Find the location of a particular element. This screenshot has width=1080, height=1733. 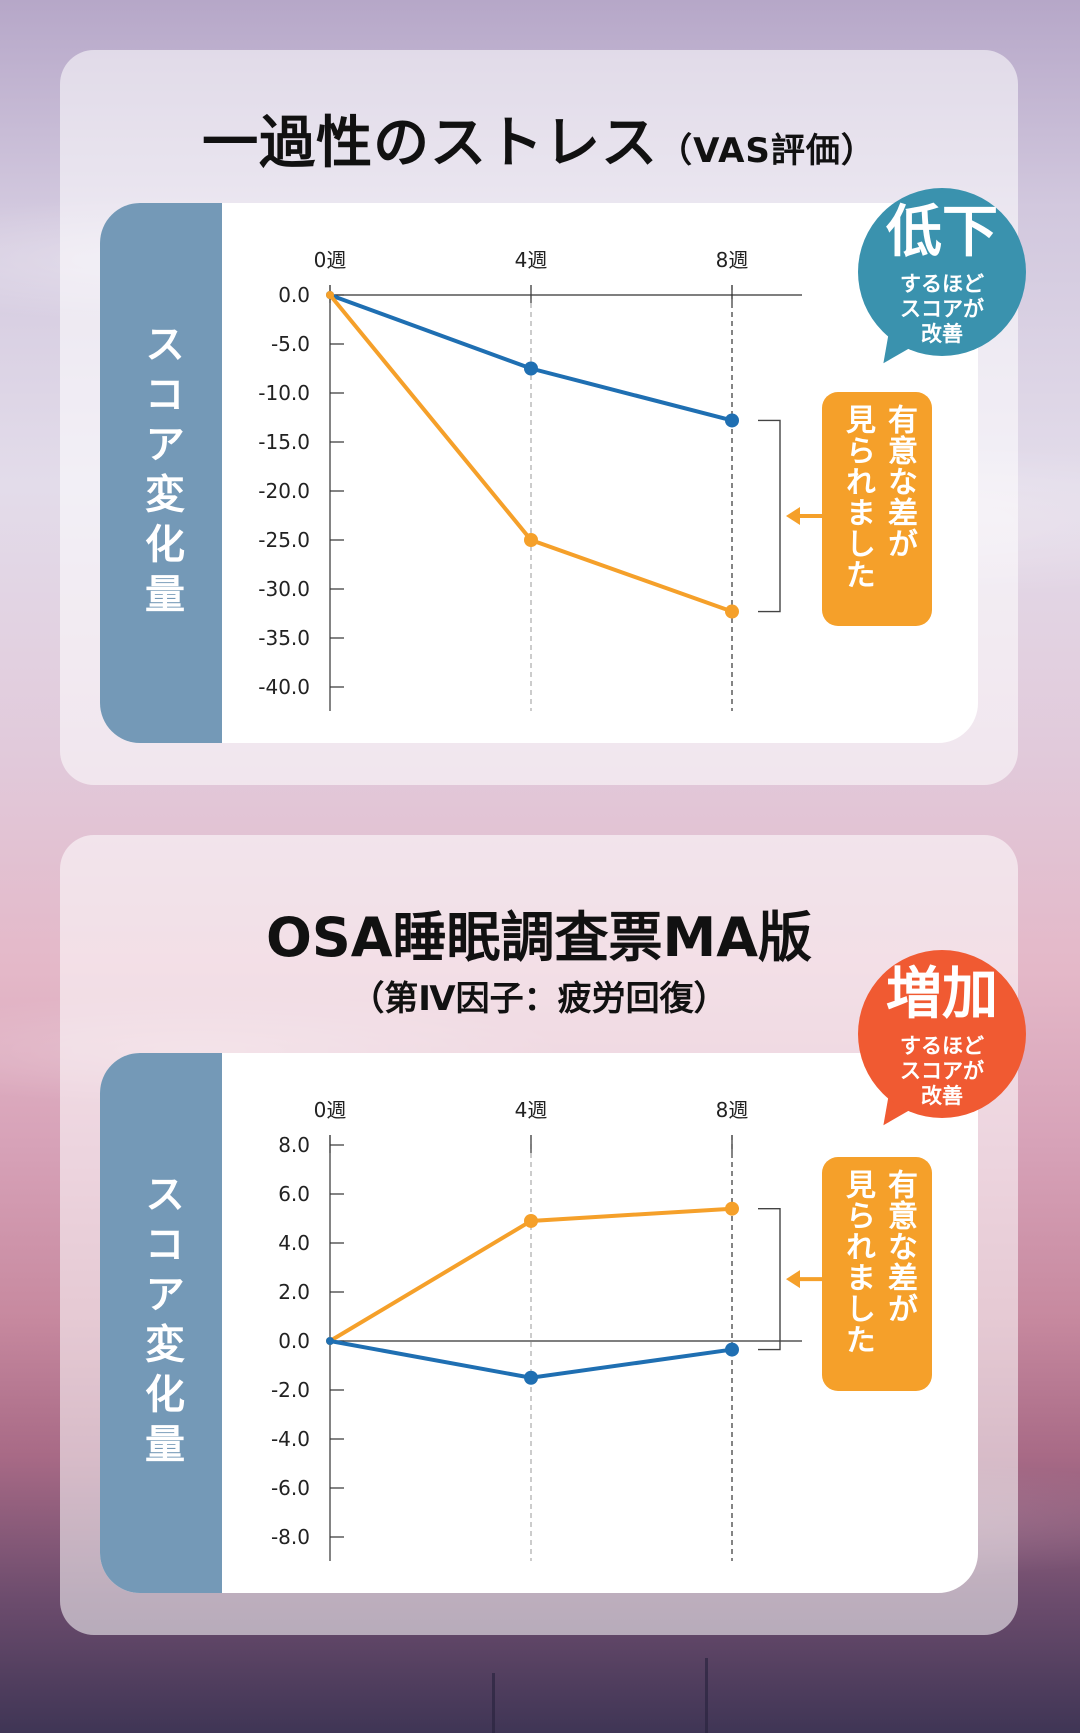

y-tick-label: -10.0 is located at coordinates (284, 393).